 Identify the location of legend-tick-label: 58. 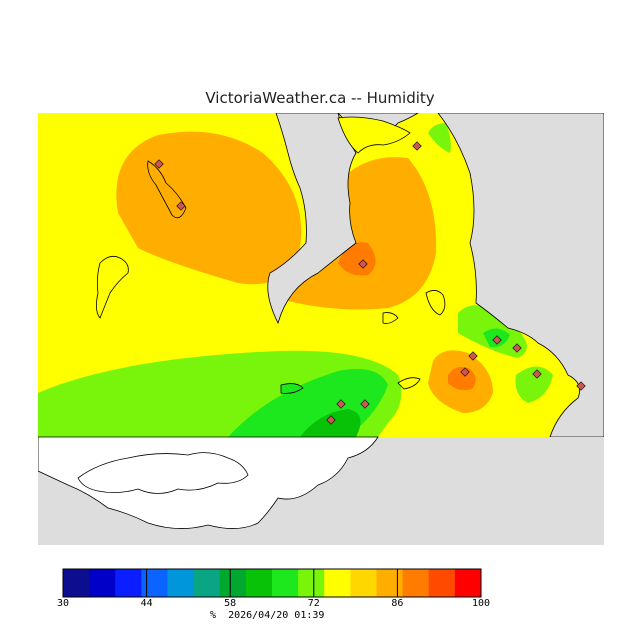
(230, 603).